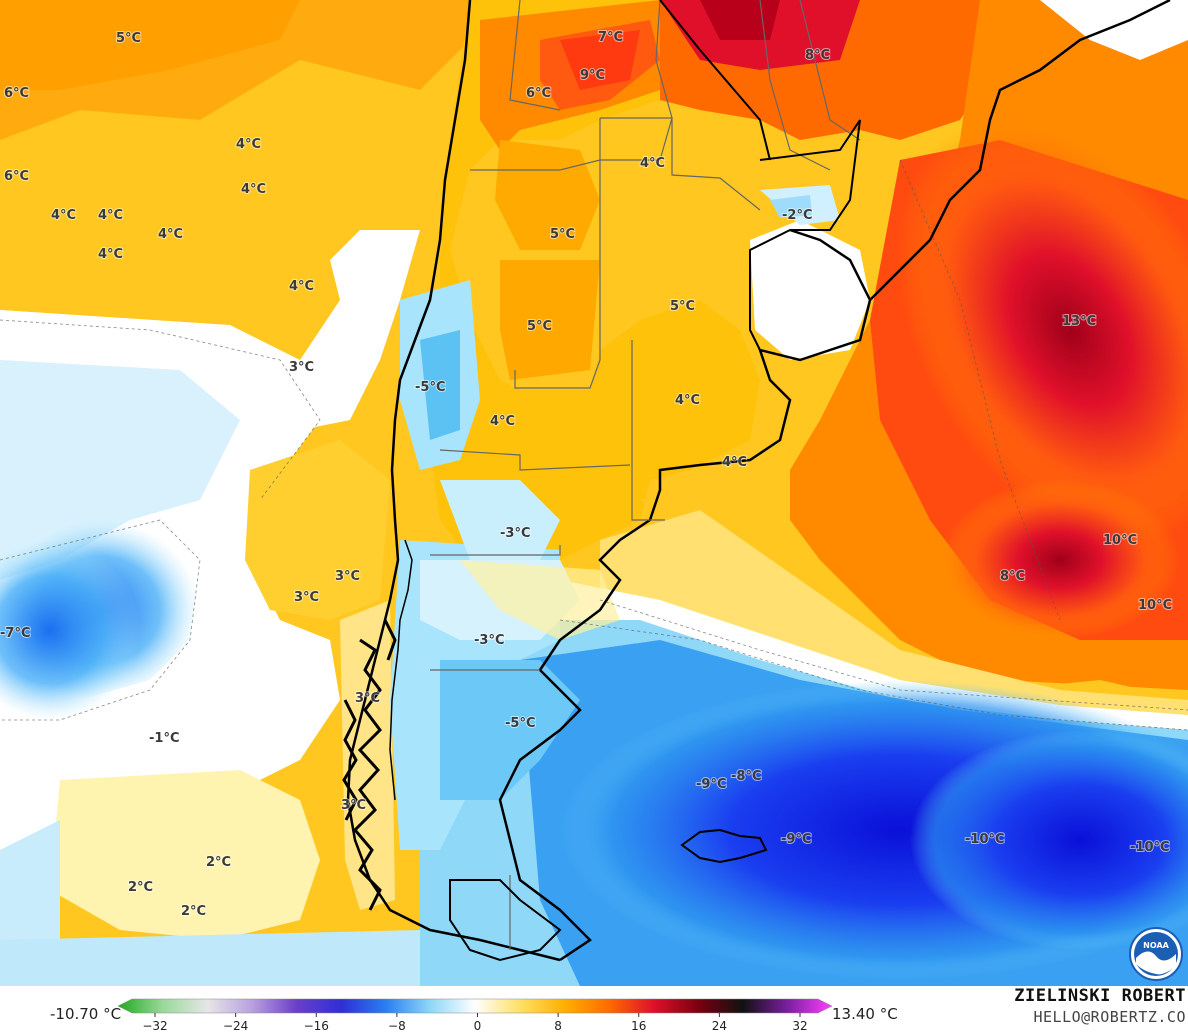 Image resolution: width=1188 pixels, height=1035 pixels. I want to click on colorbar: −32 −24 −16 −8 0 8 16 24 32, so click(475, 1015).